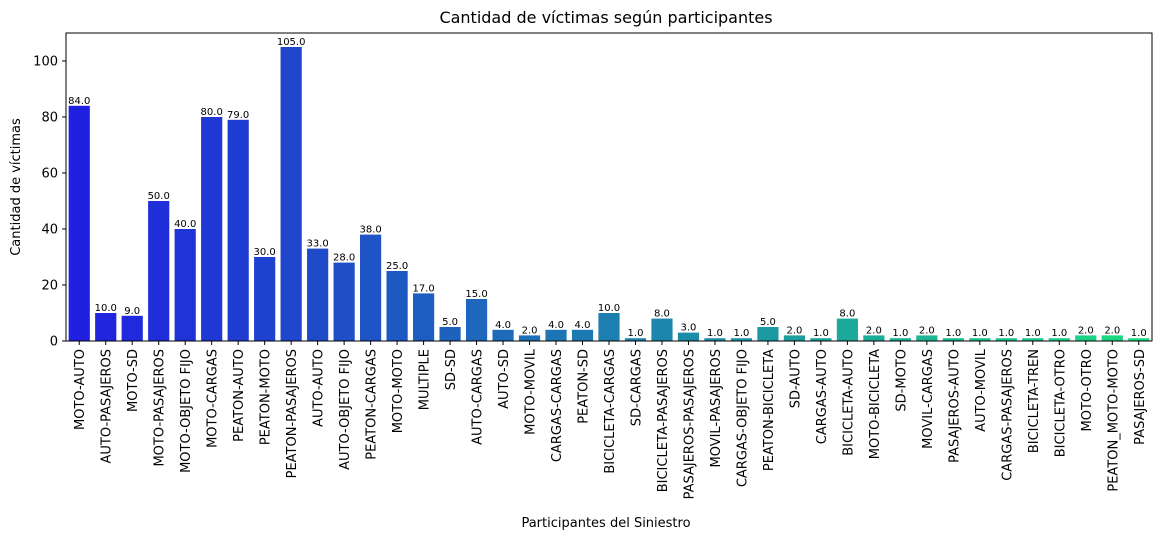  What do you see at coordinates (901, 380) in the screenshot?
I see `x-tick-label: SD-MOTO` at bounding box center [901, 380].